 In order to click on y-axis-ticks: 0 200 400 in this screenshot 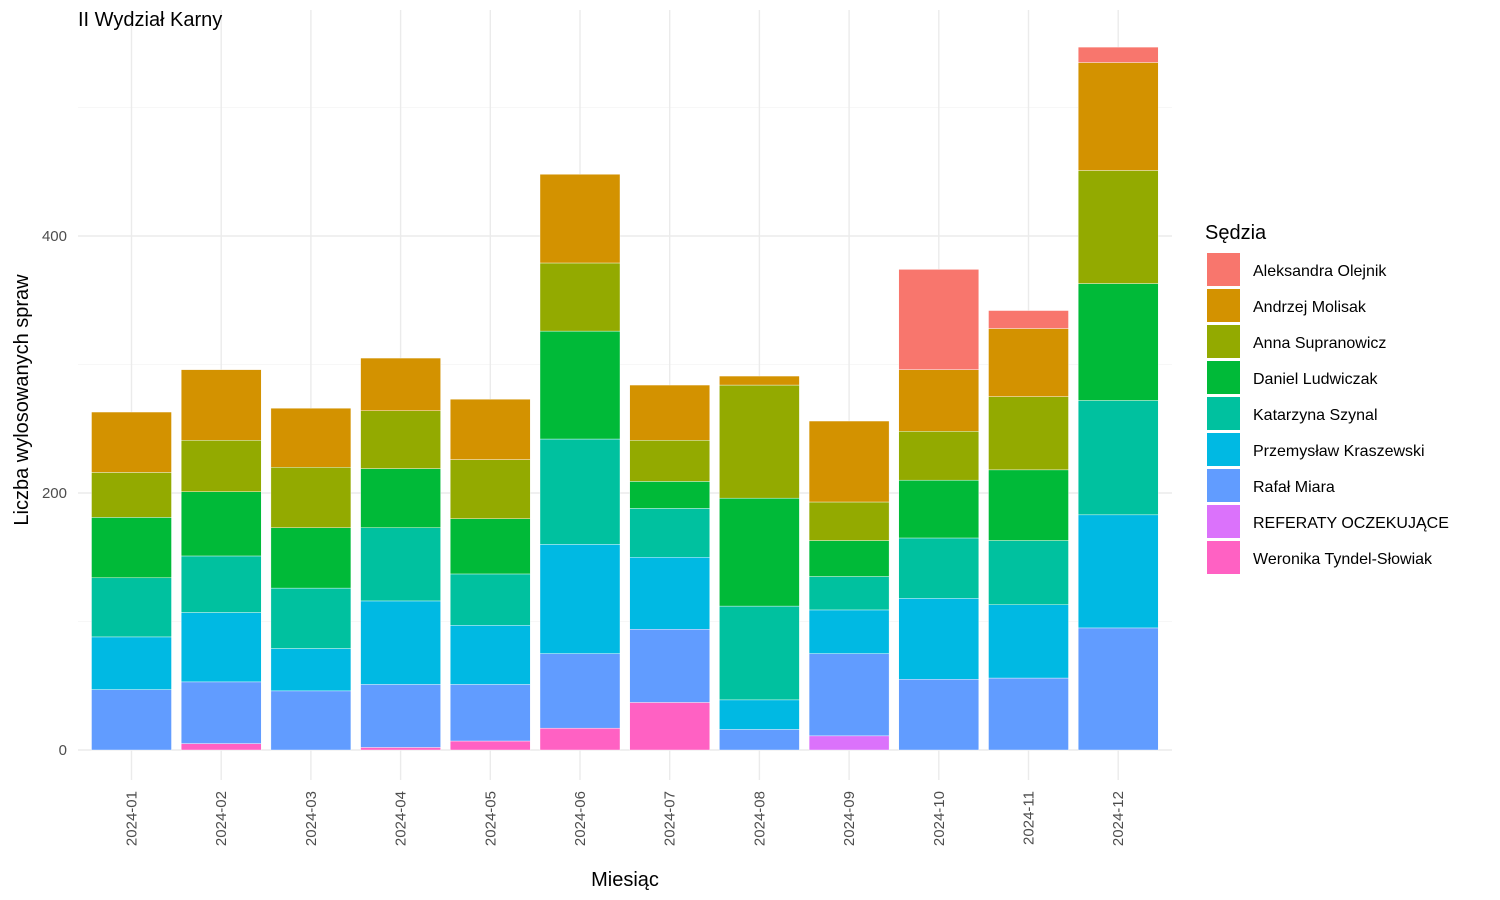, I will do `click(54, 493)`.